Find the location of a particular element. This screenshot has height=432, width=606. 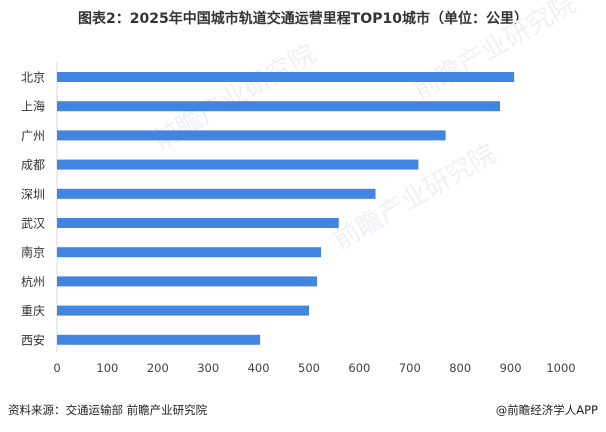

y-tick-label: 西安 is located at coordinates (33, 339).